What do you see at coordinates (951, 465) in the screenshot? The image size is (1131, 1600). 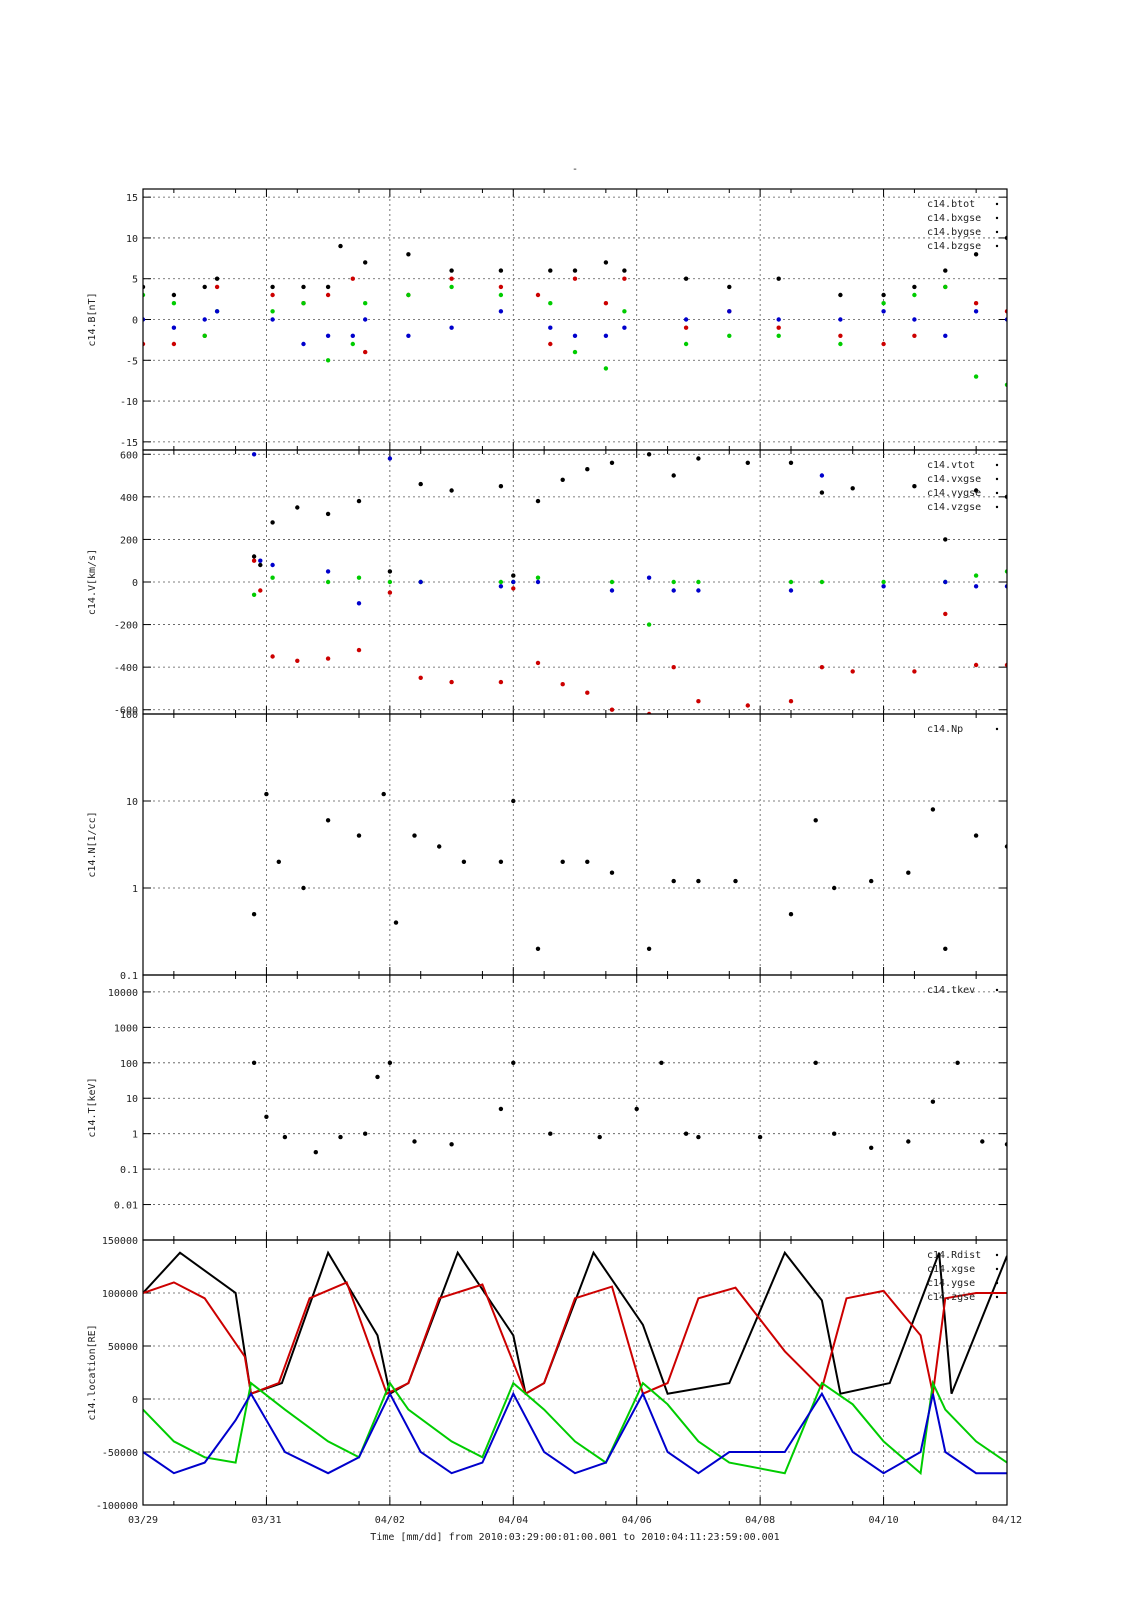 I see `legend-entry: c14.vtot` at bounding box center [951, 465].